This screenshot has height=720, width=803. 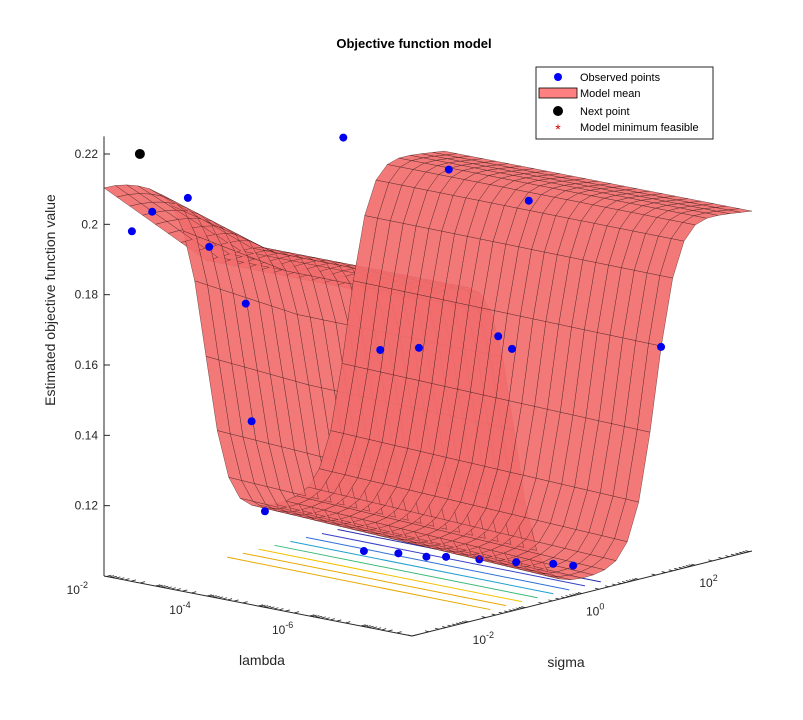 I want to click on model-mean-patch-icon, so click(x=558, y=93).